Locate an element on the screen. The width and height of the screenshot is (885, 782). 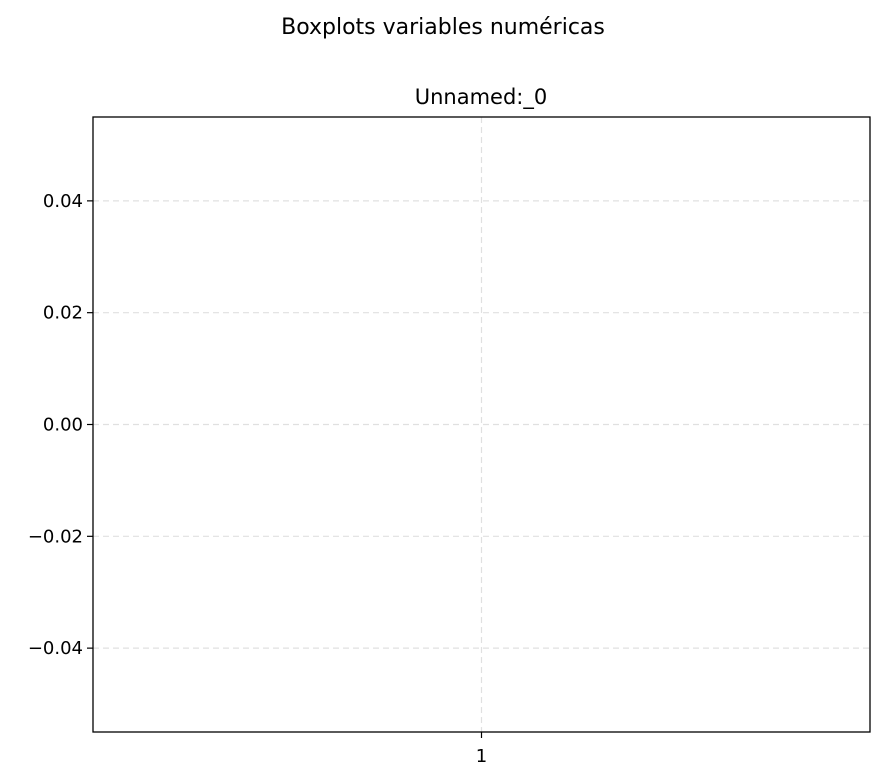
x-tick-label: 1 is located at coordinates (481, 756).